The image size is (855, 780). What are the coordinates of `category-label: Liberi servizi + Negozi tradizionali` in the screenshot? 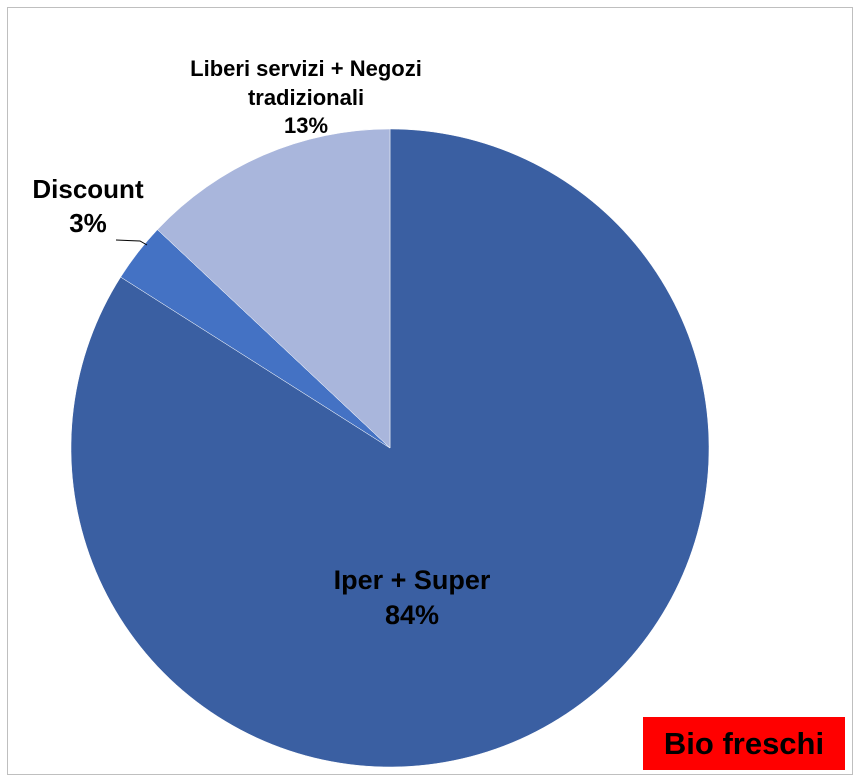 It's located at (306, 83).